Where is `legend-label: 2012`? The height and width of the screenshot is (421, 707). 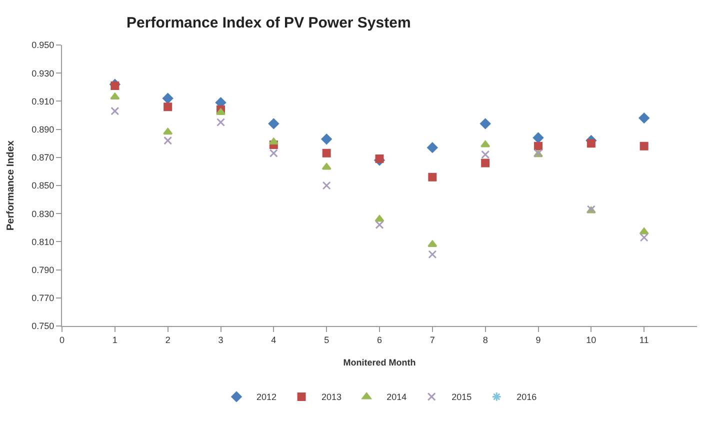
legend-label: 2012 is located at coordinates (266, 397).